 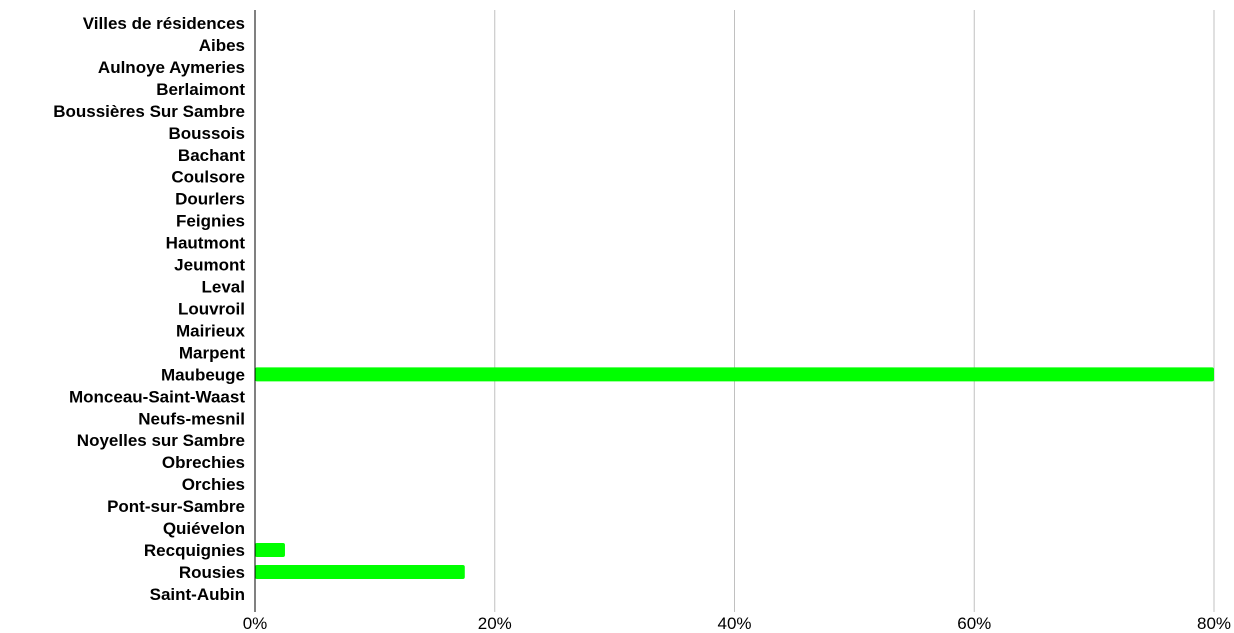 What do you see at coordinates (197, 594) in the screenshot?
I see `category-label: Saint-Aubin` at bounding box center [197, 594].